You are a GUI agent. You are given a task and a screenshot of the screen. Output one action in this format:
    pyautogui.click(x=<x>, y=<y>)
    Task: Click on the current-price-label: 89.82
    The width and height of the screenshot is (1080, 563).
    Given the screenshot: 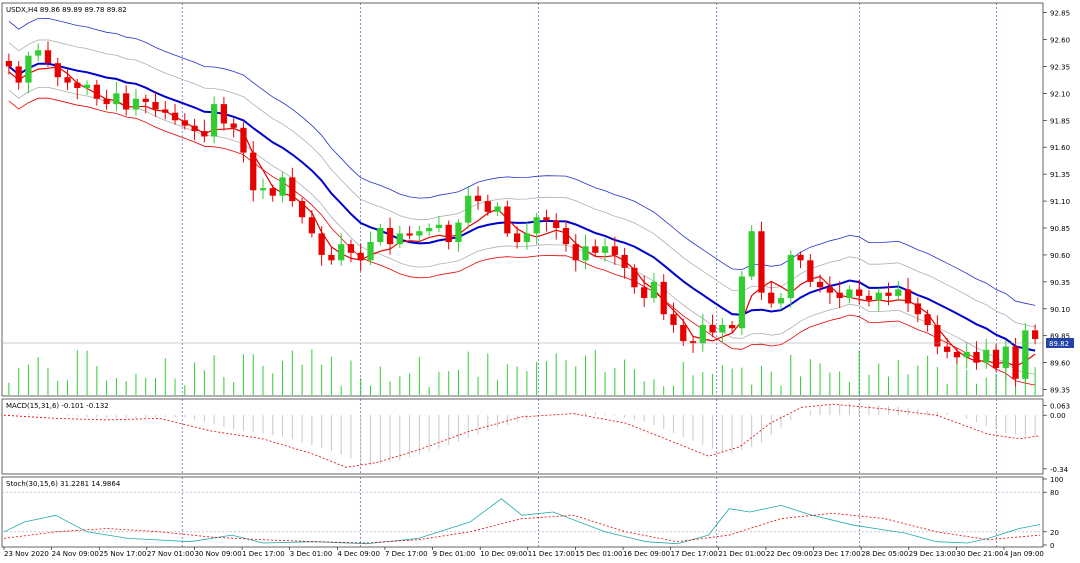 What is the action you would take?
    pyautogui.click(x=1059, y=344)
    